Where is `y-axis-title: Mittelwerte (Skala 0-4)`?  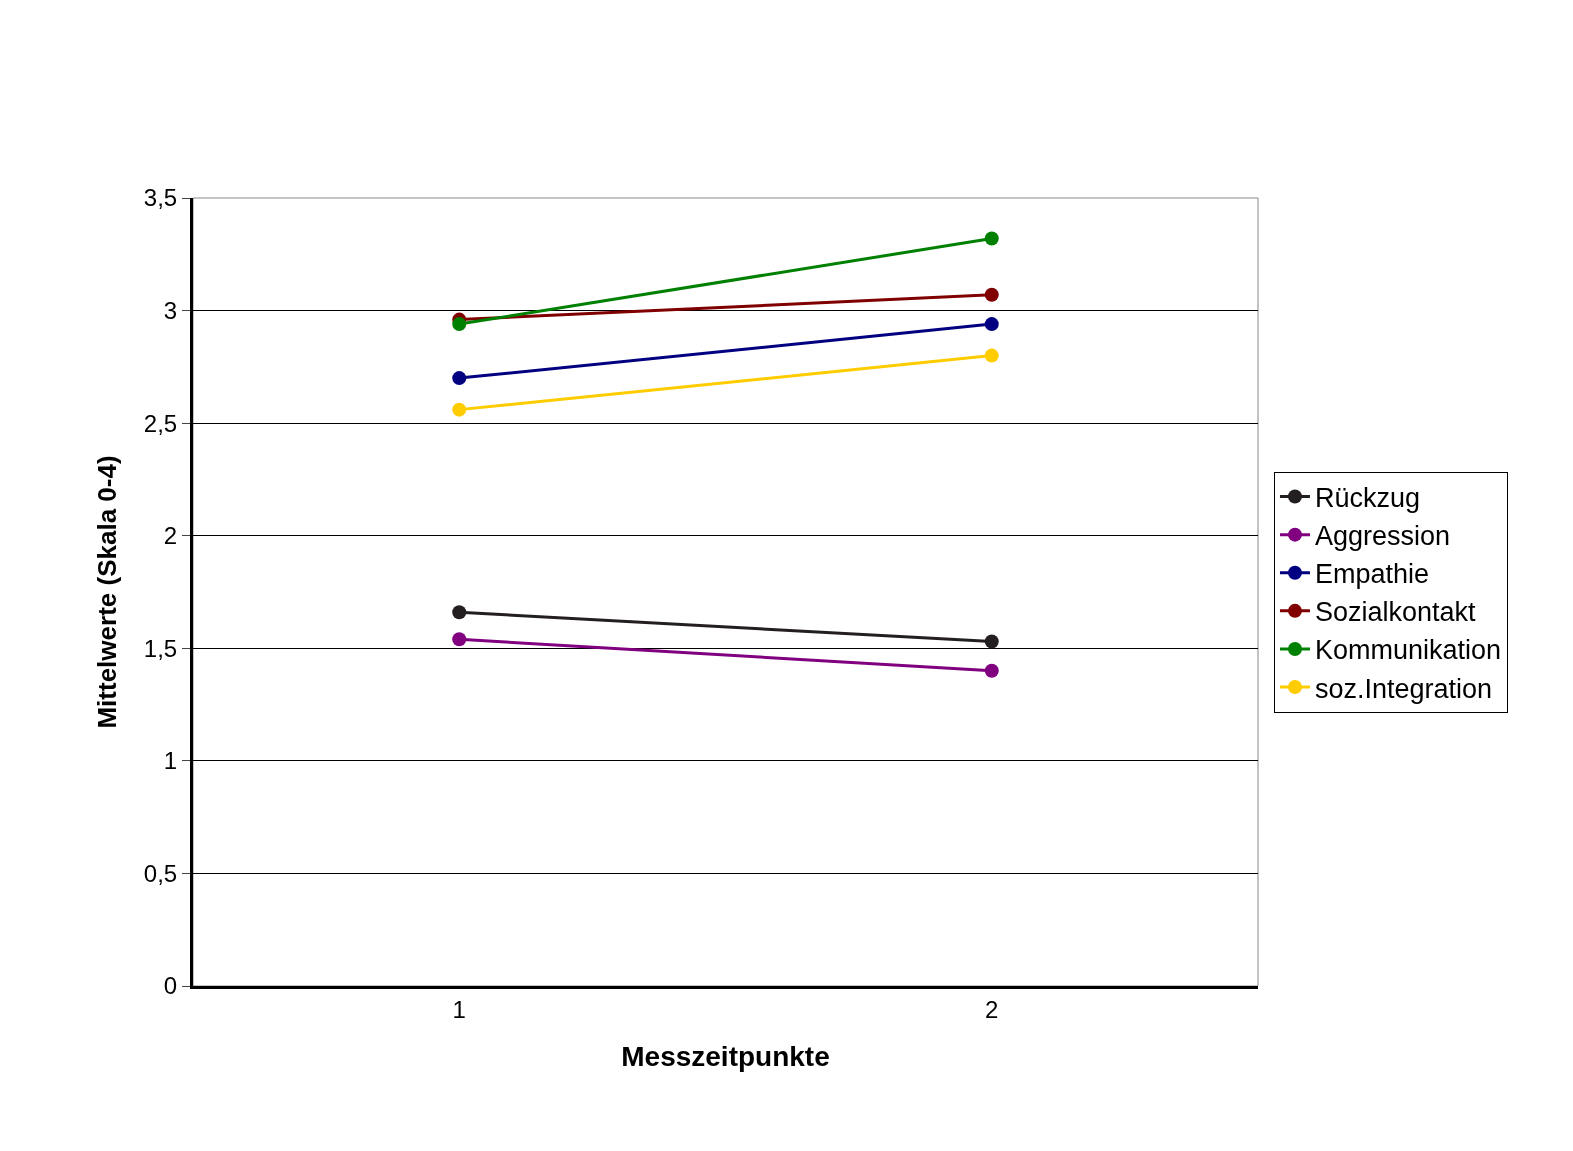 y-axis-title: Mittelwerte (Skala 0-4) is located at coordinates (107, 592).